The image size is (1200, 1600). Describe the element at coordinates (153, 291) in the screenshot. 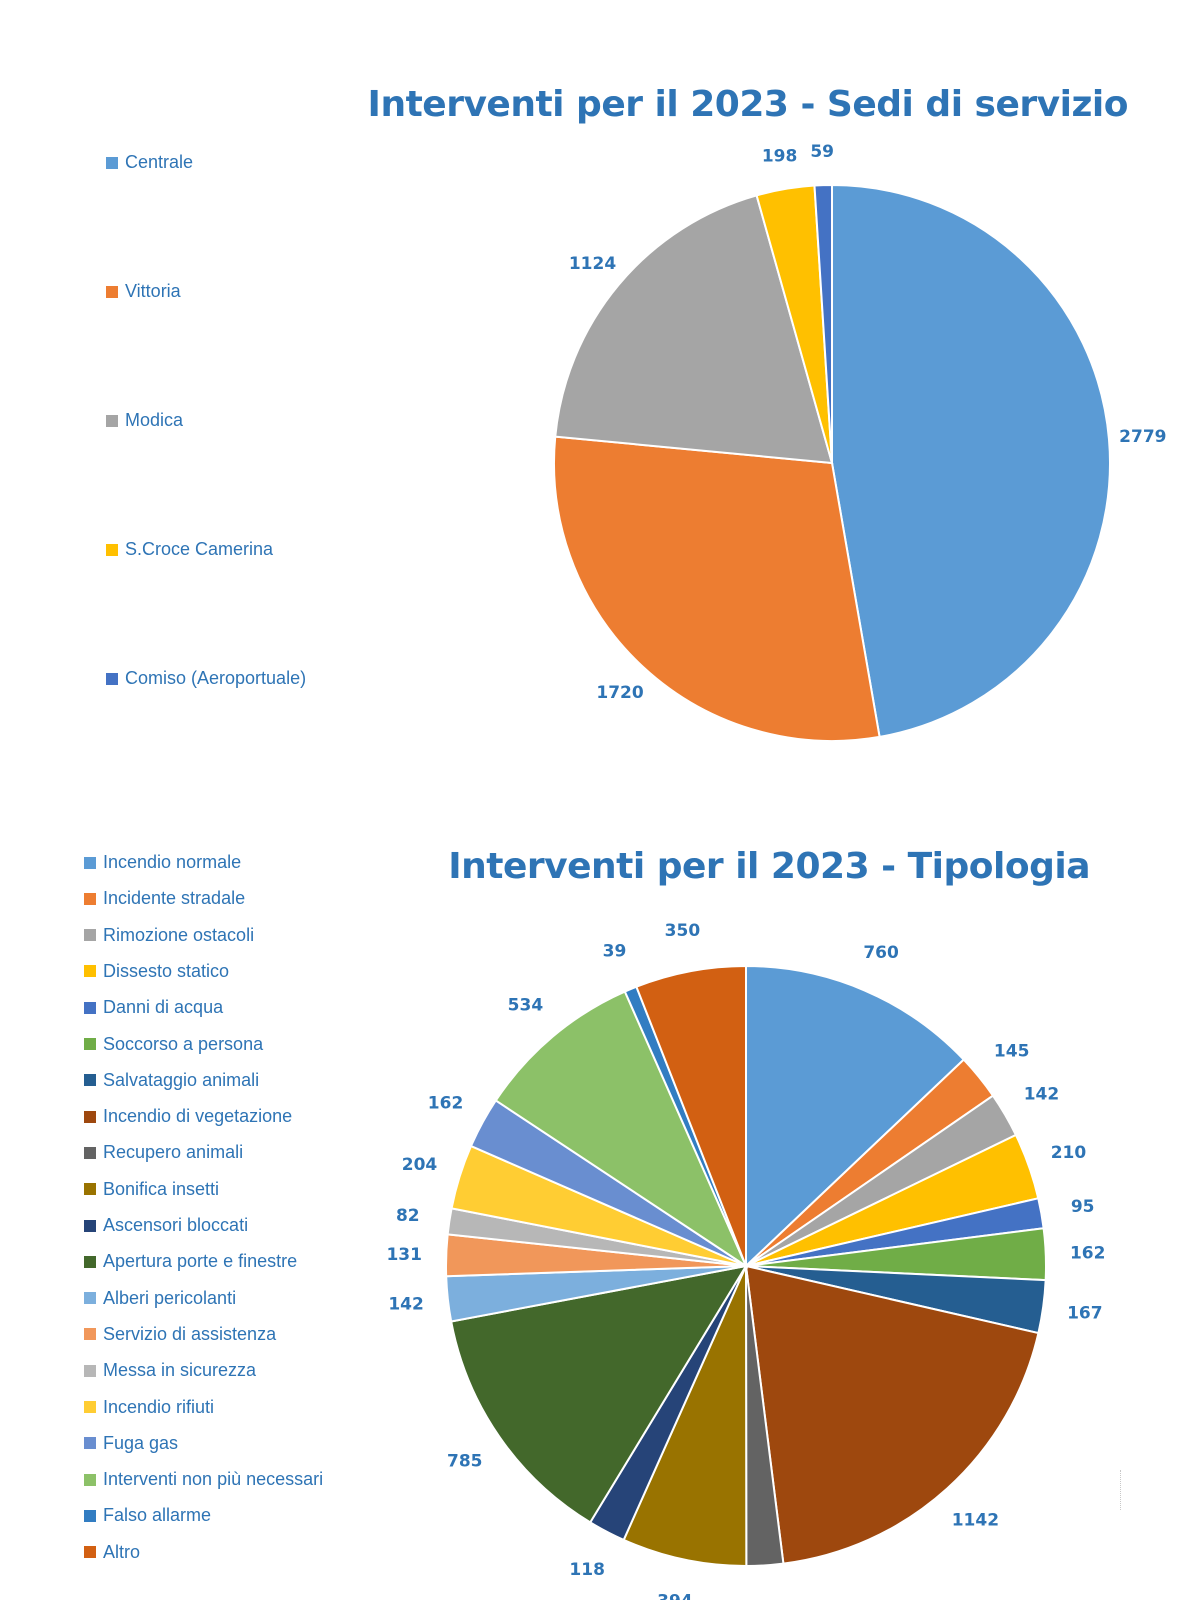

I see `chart-1-legend-label: Vittoria` at that location.